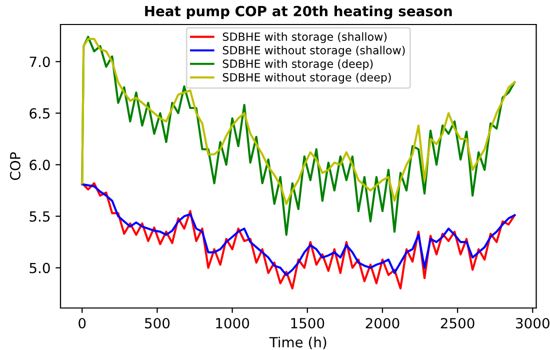 This screenshot has width=550, height=350. What do you see at coordinates (457, 323) in the screenshot?
I see `x-tick-label: 2500` at bounding box center [457, 323].